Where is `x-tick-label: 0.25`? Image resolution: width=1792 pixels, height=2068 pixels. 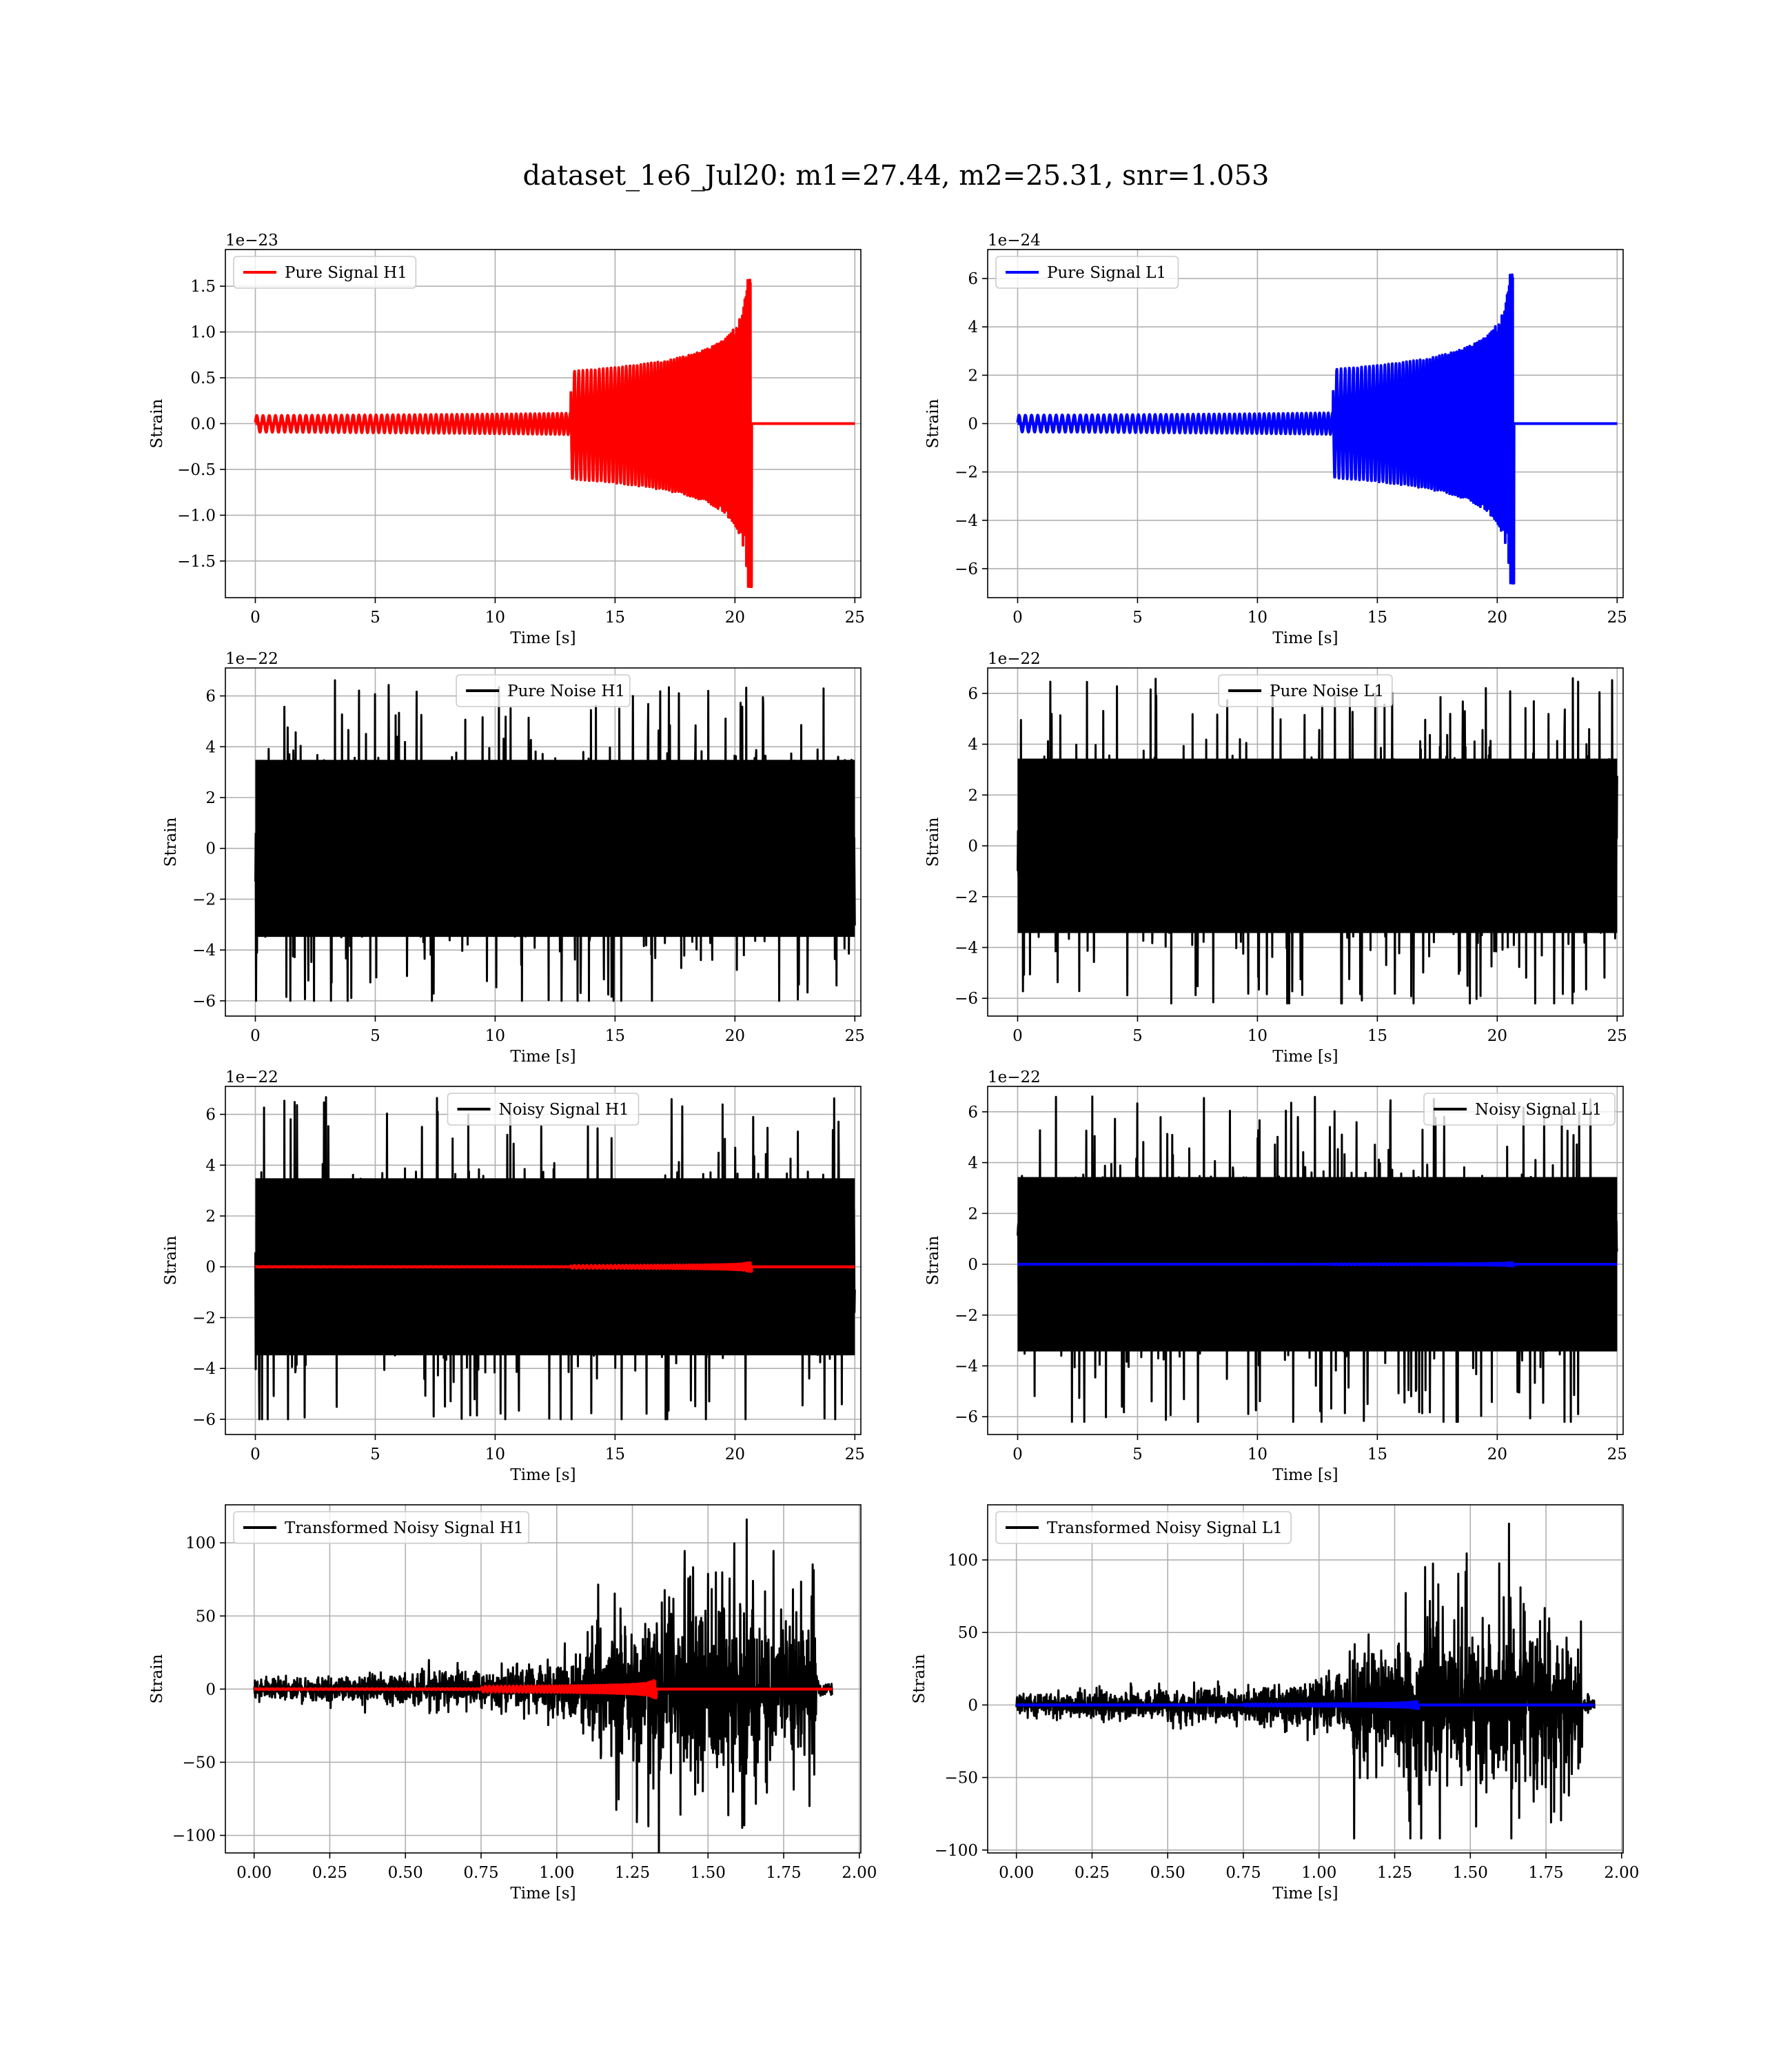
x-tick-label: 0.25 is located at coordinates (1092, 1873).